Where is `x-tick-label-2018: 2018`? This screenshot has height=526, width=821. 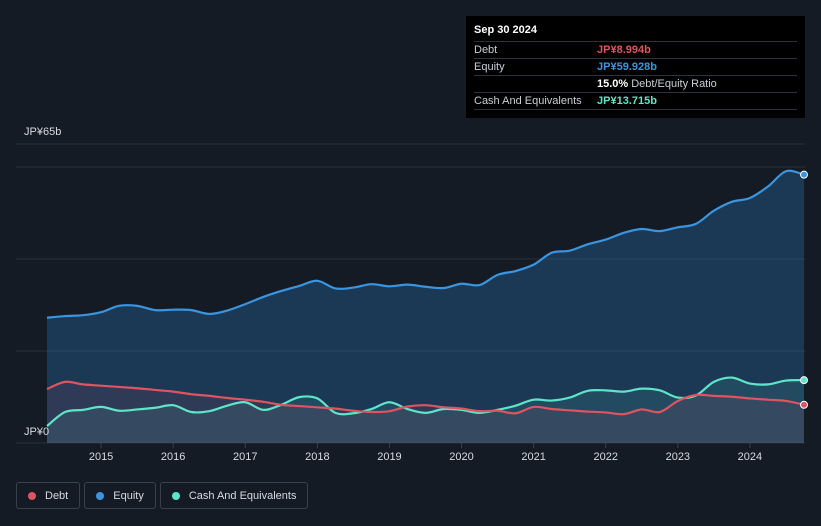 x-tick-label-2018: 2018 is located at coordinates (317, 457).